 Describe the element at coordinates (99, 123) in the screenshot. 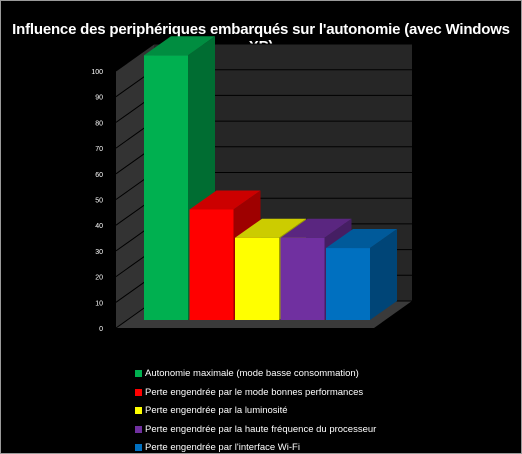

I see `y-tick-label: 80` at that location.